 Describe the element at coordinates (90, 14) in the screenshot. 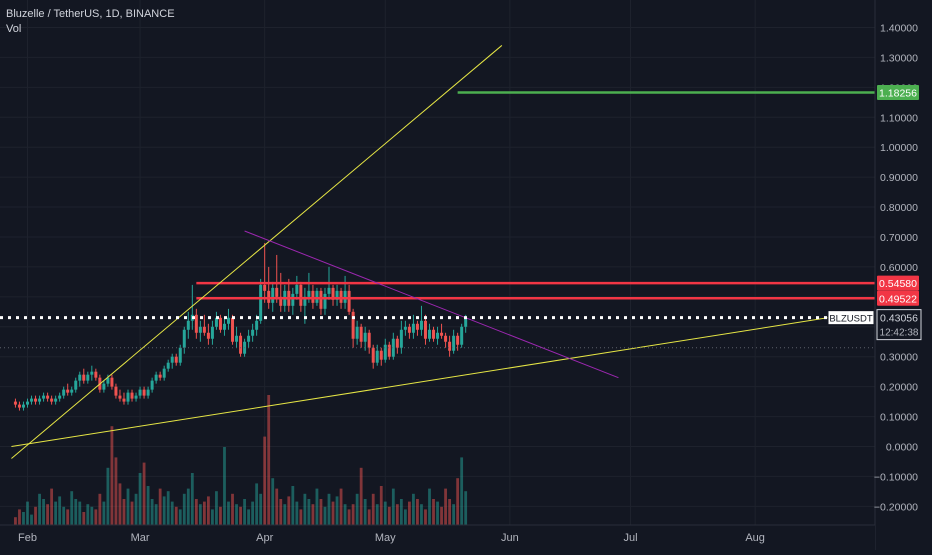

I see `symbol-title: Bluzelle / TetherUS, 1D, BINANCE` at that location.